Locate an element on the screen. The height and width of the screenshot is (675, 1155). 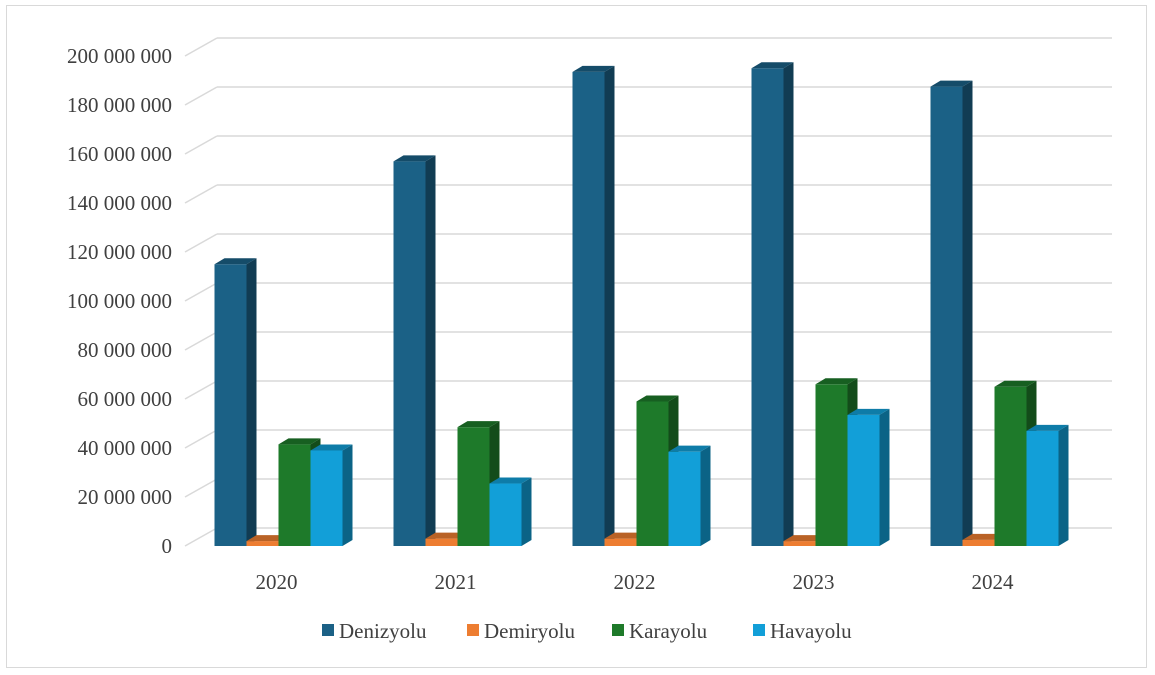
bar-havayolu-2020 is located at coordinates (331, 495).